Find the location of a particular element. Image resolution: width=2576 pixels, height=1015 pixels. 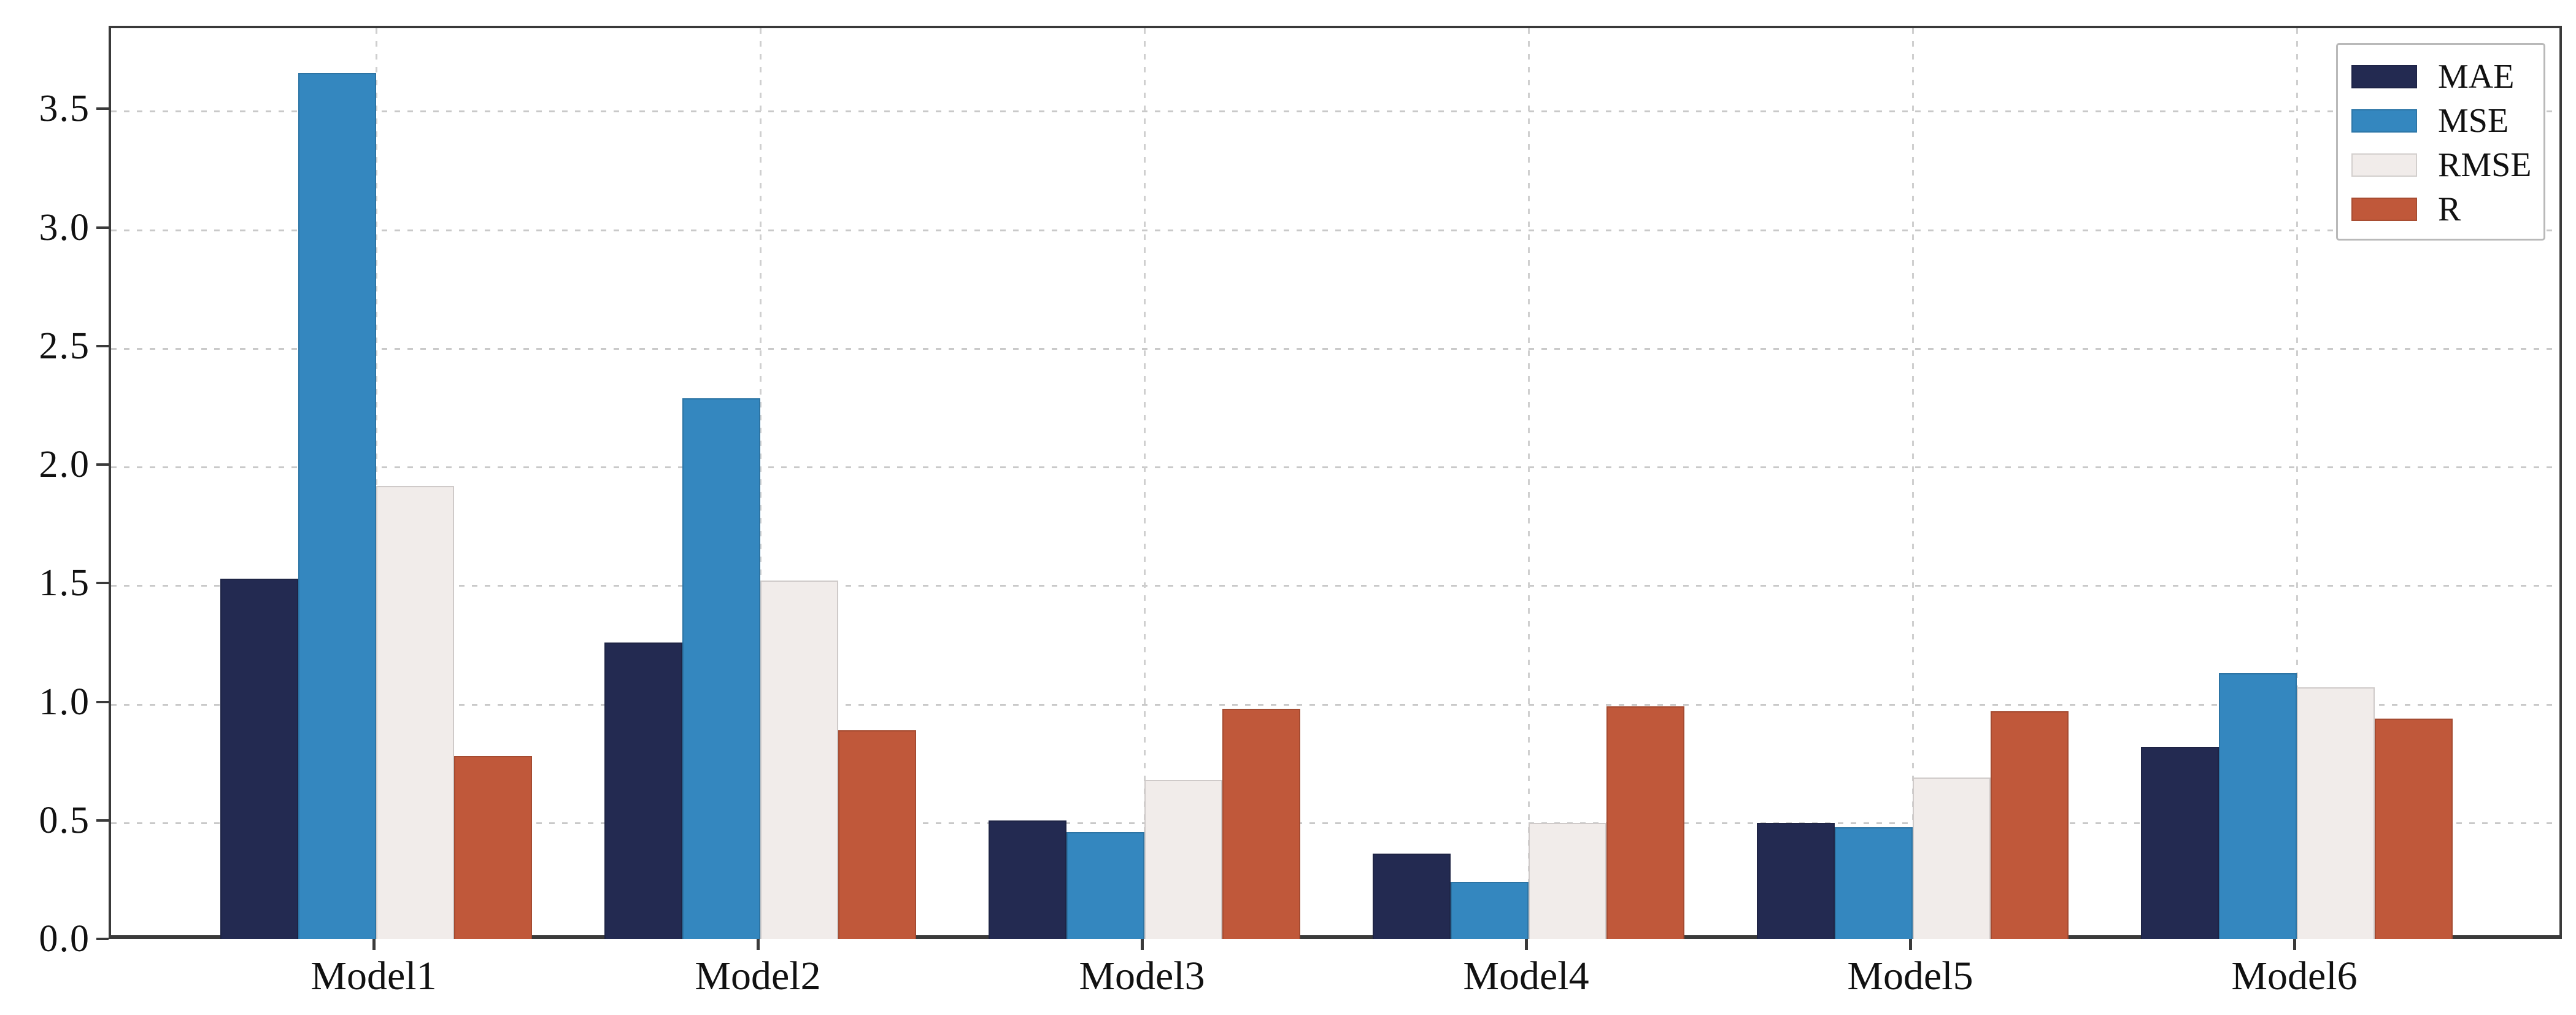

y-tick-label: 2.0 is located at coordinates (64, 464).